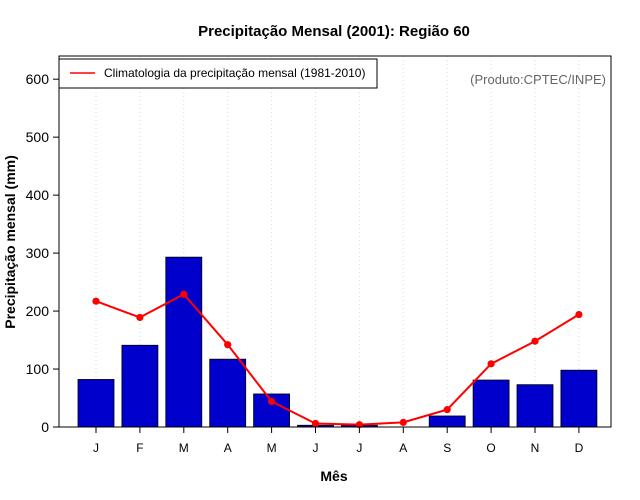  Describe the element at coordinates (38, 253) in the screenshot. I see `y-tick-label: 300` at that location.